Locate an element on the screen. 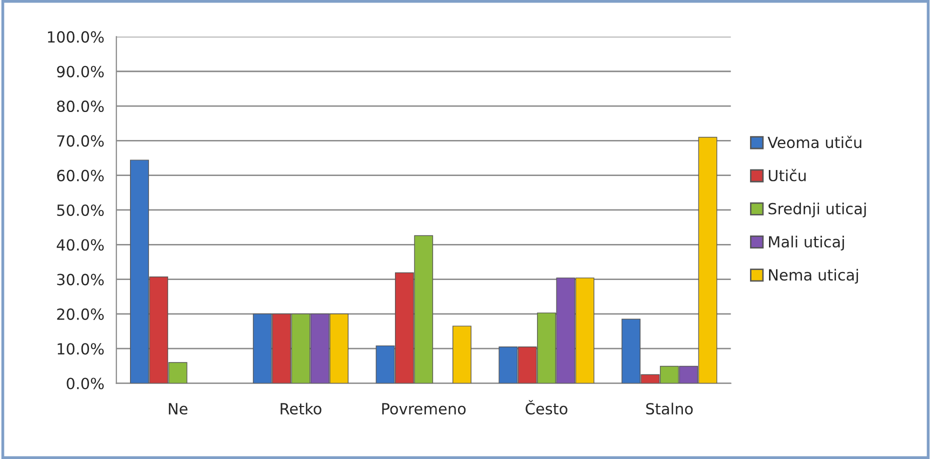 This screenshot has width=931, height=459. y-tick-label: 0.0% is located at coordinates (85, 384).